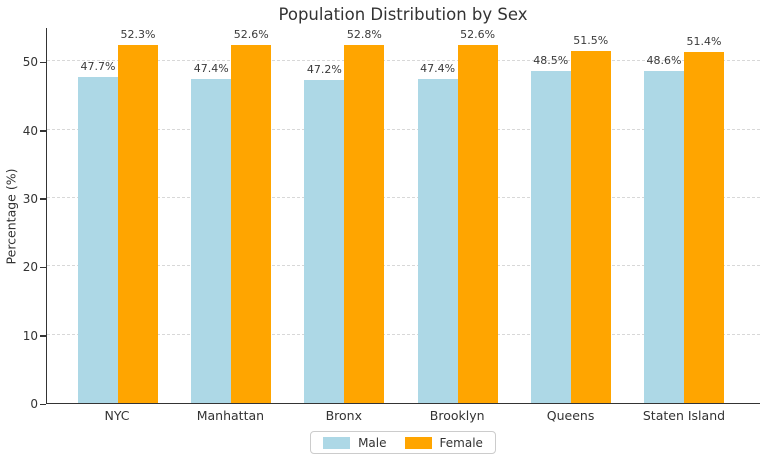 The height and width of the screenshot is (458, 768). I want to click on bar-group-brooklyn: 47.4% 52.6%, so click(457, 215).